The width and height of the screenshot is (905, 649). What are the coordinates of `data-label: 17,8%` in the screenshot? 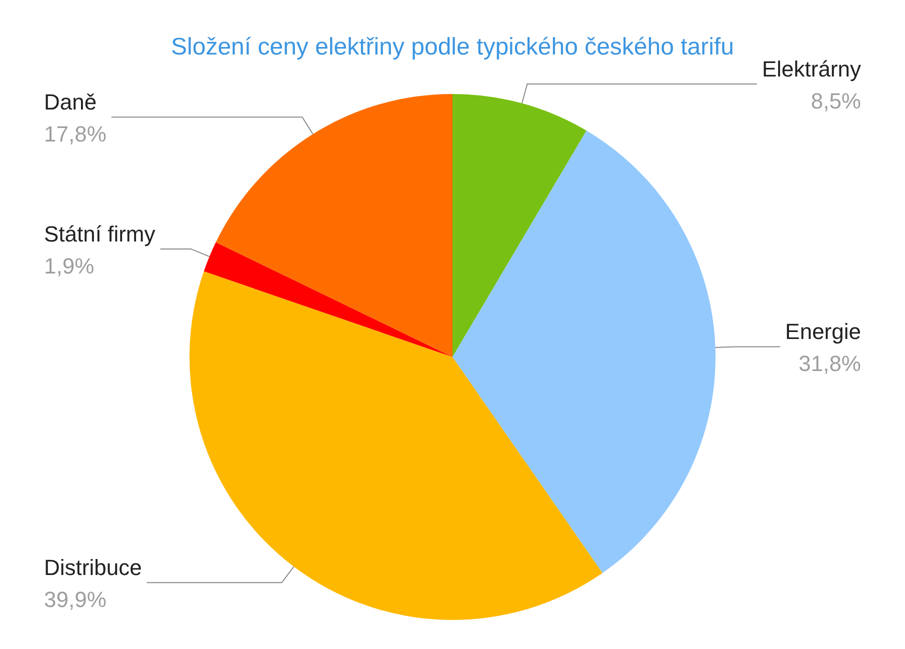 It's located at (75, 134).